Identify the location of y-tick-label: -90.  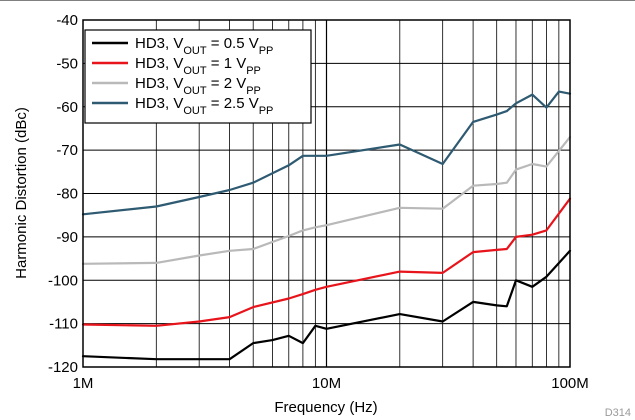
(67, 237).